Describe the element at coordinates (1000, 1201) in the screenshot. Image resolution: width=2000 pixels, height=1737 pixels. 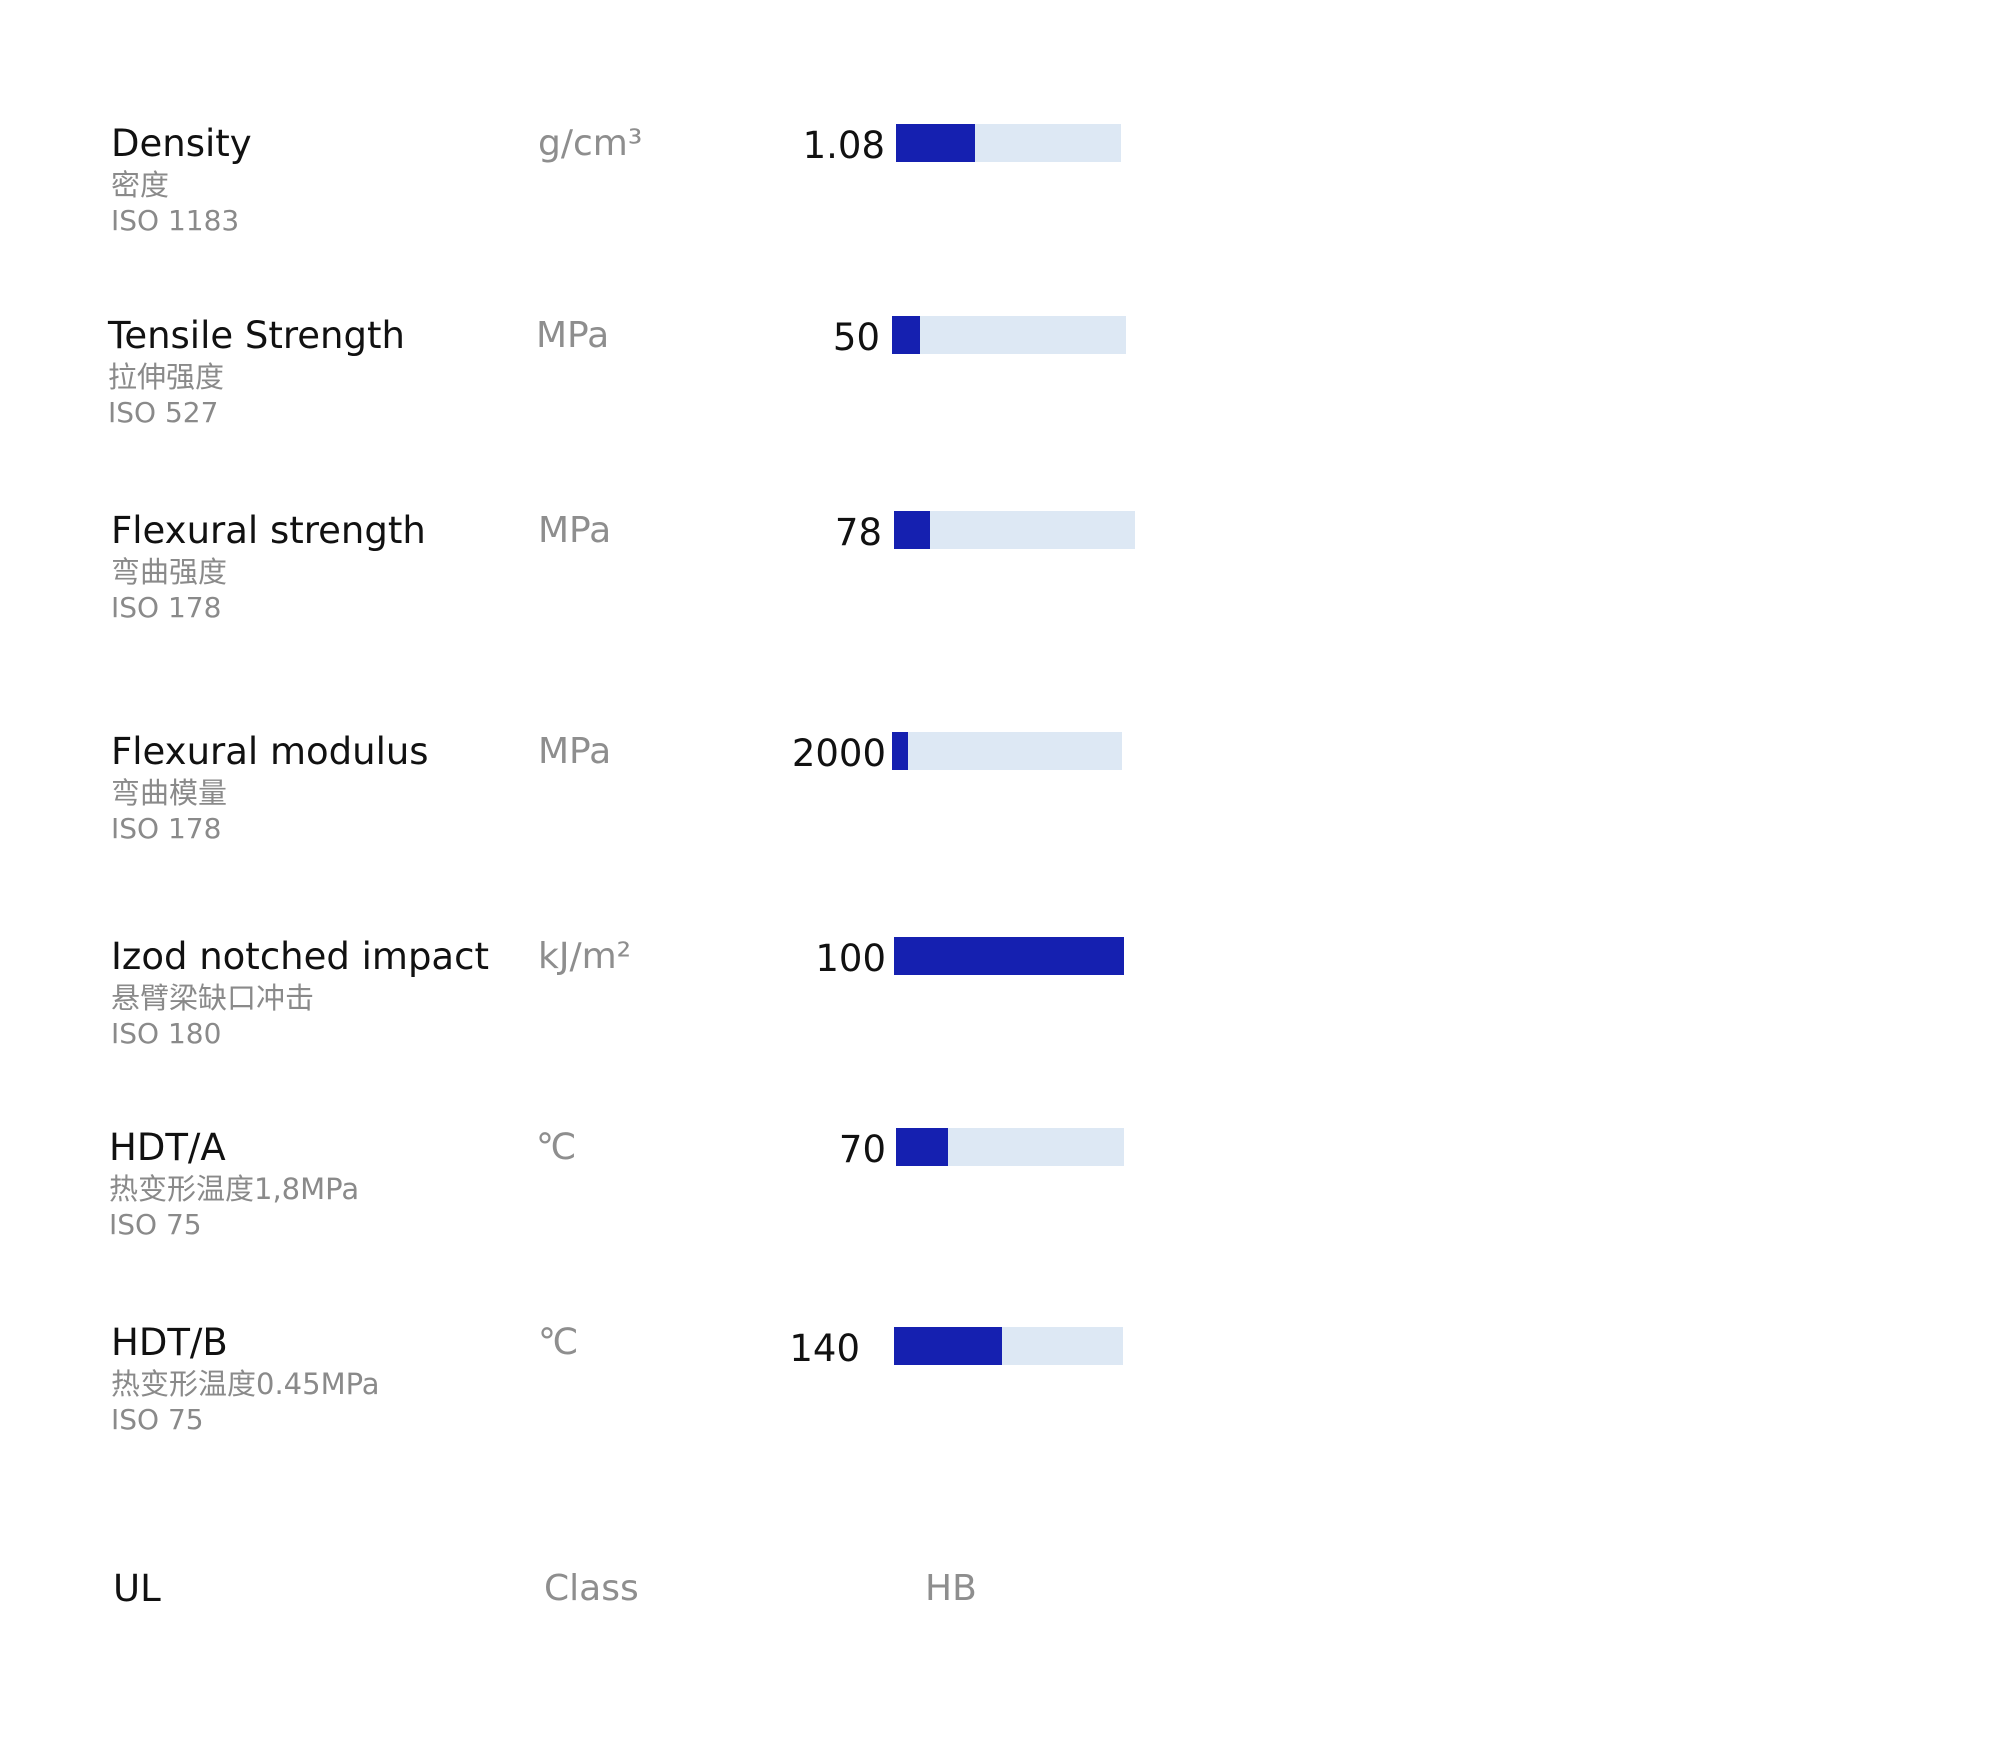
I see `property-row-hdt-a: HDT/A 热变形温度1,8MPa ISO 75 ℃ 70` at that location.